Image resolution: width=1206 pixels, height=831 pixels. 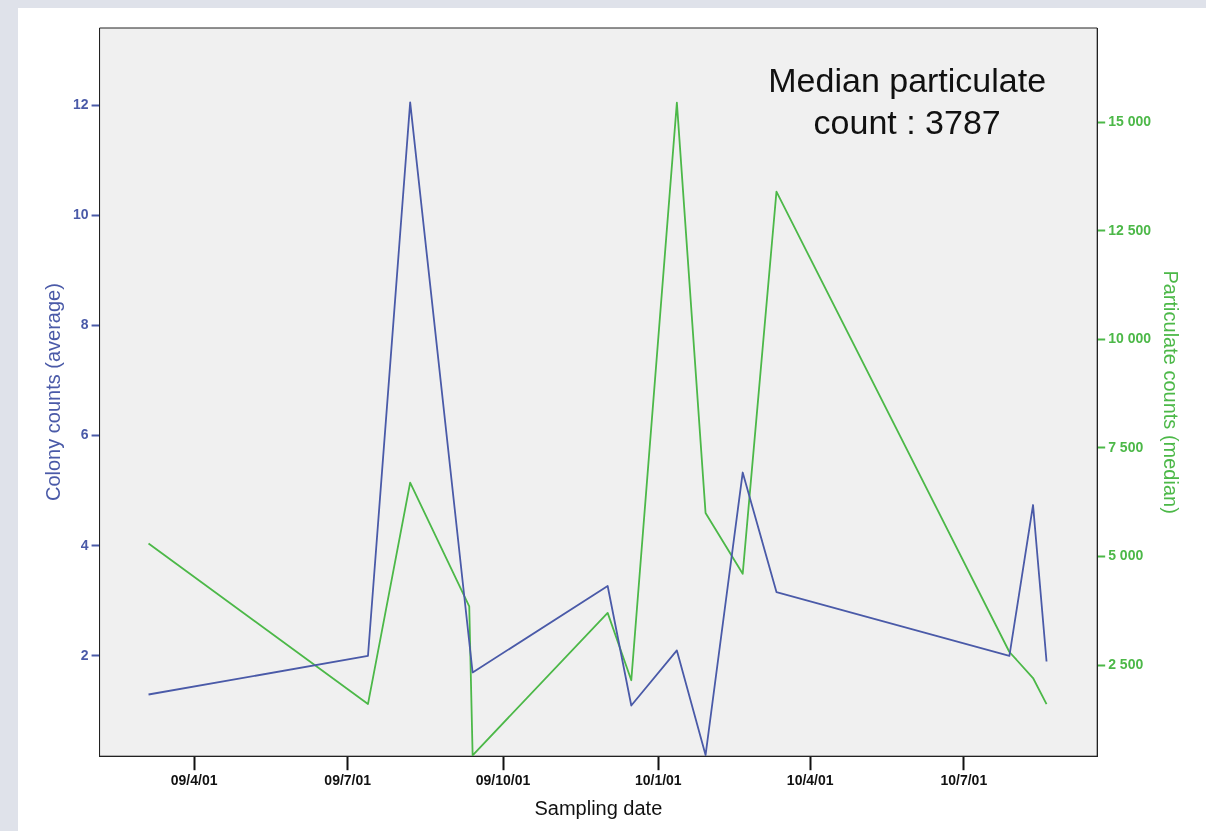 I want to click on y2-tick-label: 2 500, so click(x=1126, y=663).